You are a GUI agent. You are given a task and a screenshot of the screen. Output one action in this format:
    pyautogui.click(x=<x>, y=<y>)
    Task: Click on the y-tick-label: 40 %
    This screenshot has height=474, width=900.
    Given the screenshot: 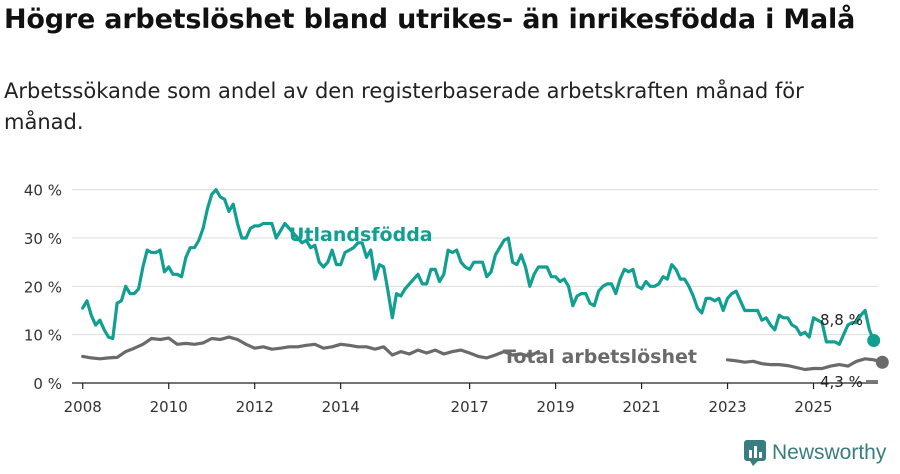 What is the action you would take?
    pyautogui.click(x=43, y=191)
    